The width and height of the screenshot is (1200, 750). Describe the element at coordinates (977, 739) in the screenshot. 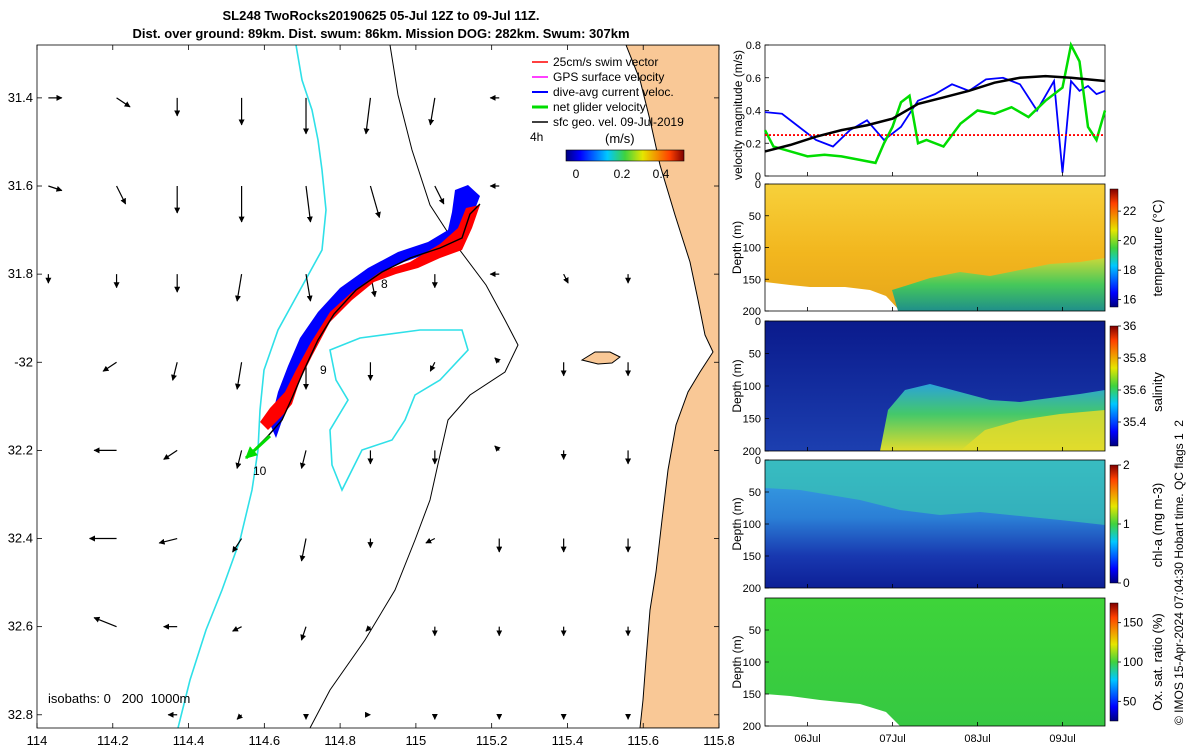

I see `time-tick-label: 08Jul` at that location.